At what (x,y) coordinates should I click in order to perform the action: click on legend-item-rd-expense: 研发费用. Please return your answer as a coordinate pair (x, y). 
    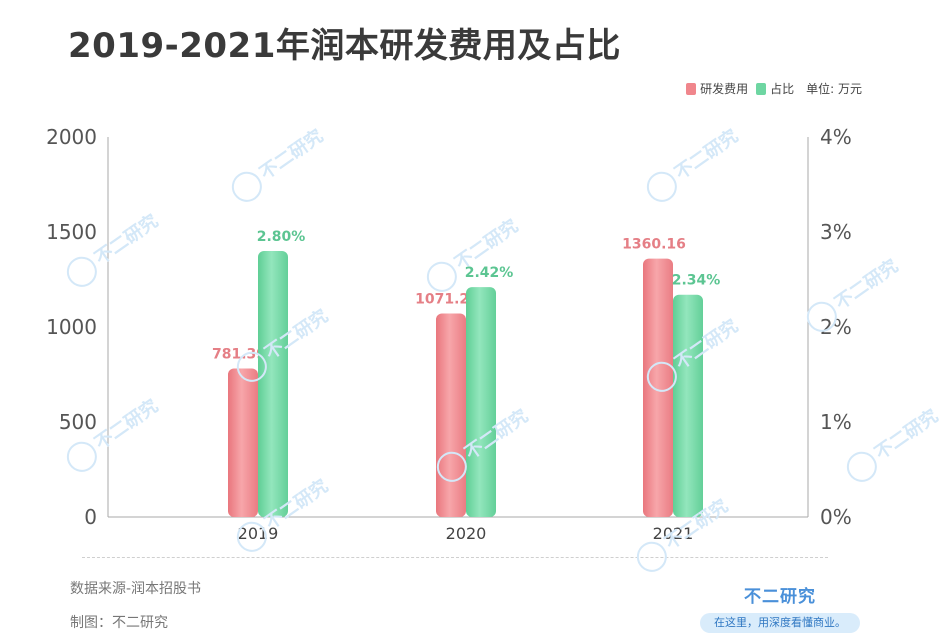
    Looking at the image, I should click on (717, 88).